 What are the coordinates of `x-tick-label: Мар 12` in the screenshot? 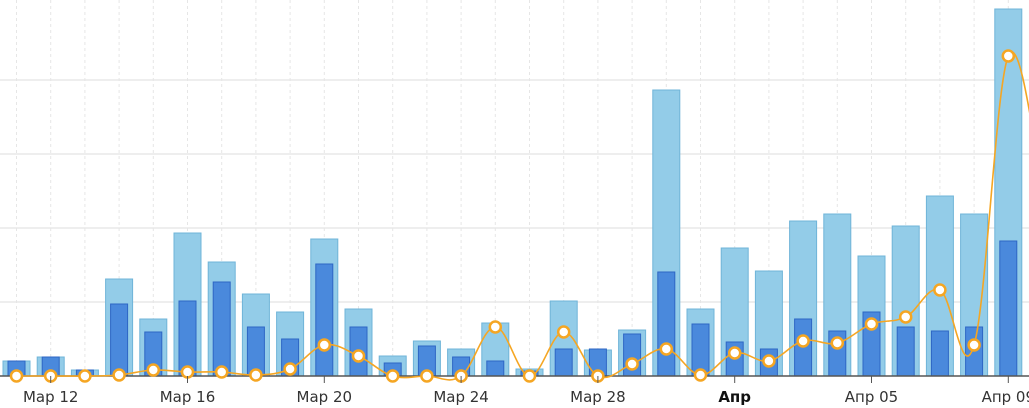 It's located at (51, 397).